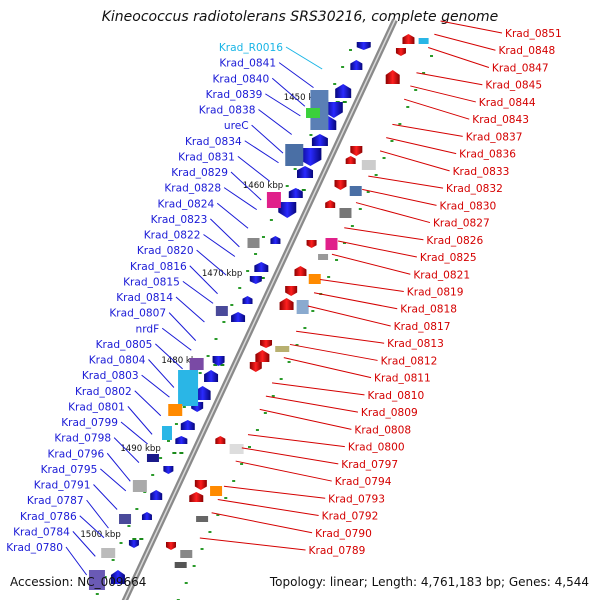  What do you see at coordinates (151, 282) in the screenshot?
I see `left-gene-label: Krad_0815` at bounding box center [151, 282].